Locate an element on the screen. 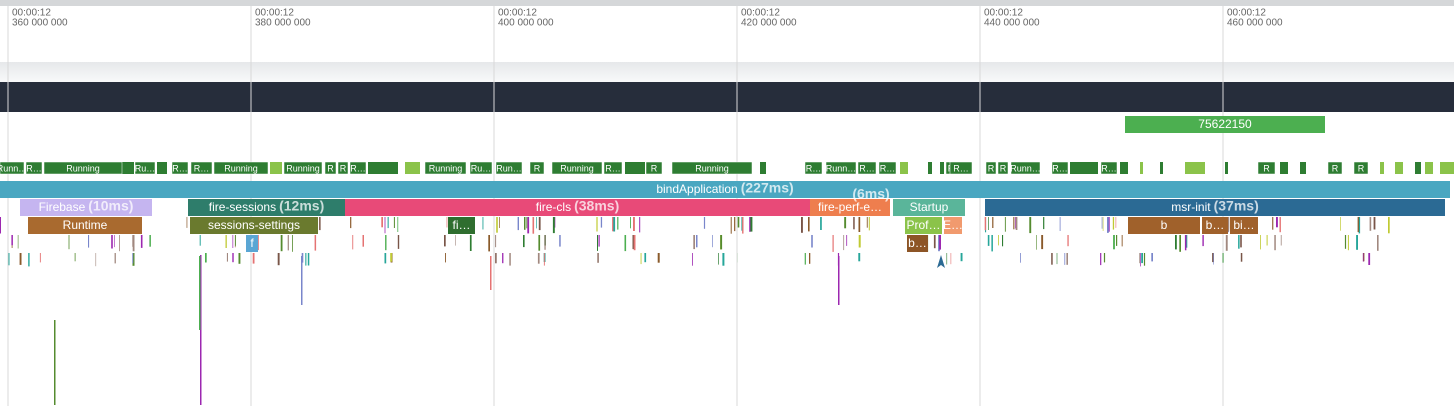  slice-duration: (227ms) is located at coordinates (767, 188).